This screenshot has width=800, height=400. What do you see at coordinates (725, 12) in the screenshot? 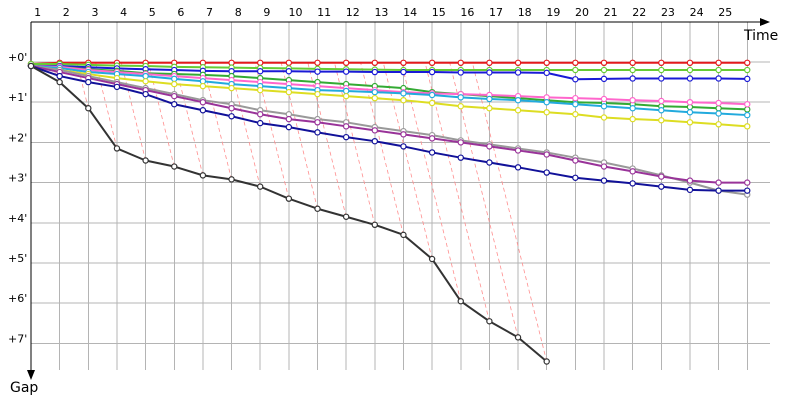
I see `x-tick-label: 25` at bounding box center [725, 12].